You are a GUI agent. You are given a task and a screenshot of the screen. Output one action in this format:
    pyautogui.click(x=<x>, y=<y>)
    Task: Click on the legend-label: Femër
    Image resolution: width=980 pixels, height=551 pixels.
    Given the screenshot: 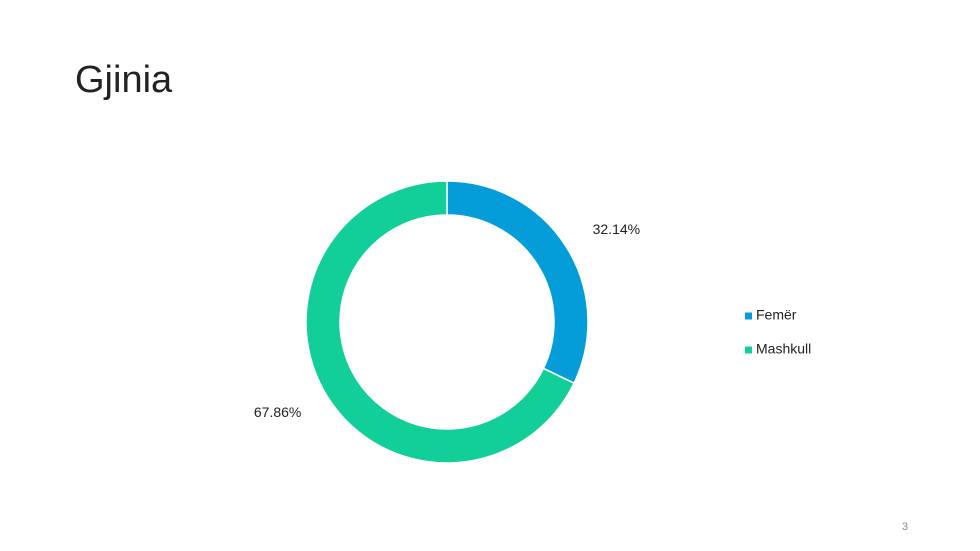 What is the action you would take?
    pyautogui.click(x=776, y=315)
    